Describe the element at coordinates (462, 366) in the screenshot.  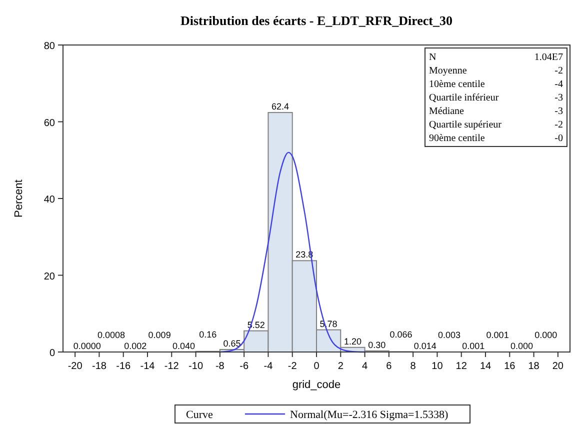
I see `x-tick-label: 12` at that location.